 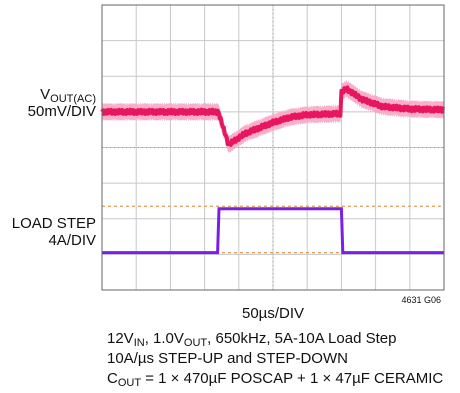 I want to click on caption-line-1: 12VIN, 1.0VOUT, 650kHz, 5A-10A Load Step, so click(x=252, y=339).